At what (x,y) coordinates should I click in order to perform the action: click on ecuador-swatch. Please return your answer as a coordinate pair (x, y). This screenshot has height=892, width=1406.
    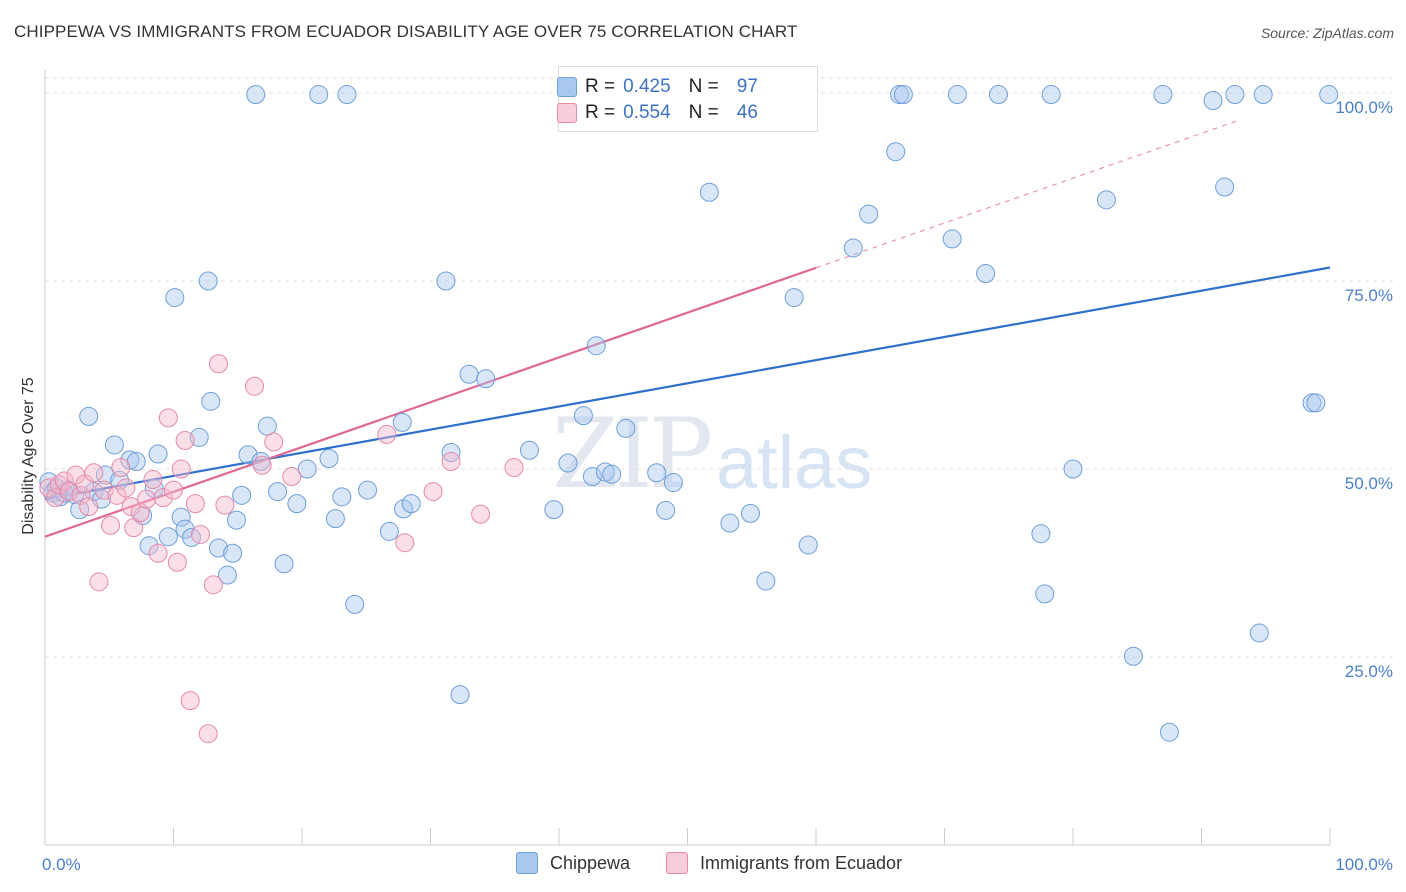
    Looking at the image, I should click on (677, 863).